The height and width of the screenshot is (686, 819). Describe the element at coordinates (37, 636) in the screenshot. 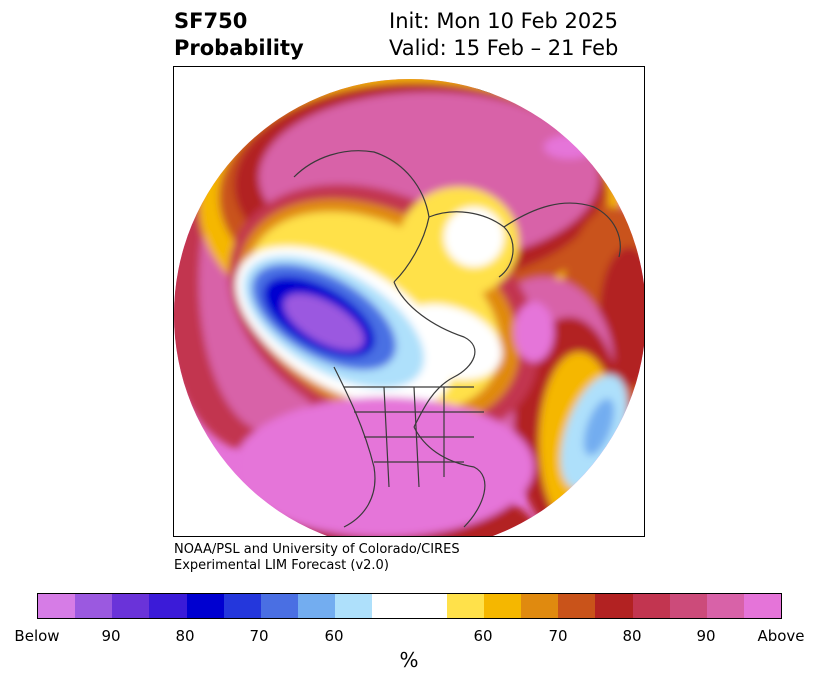

I see `colorbar-tick-label: Below` at that location.